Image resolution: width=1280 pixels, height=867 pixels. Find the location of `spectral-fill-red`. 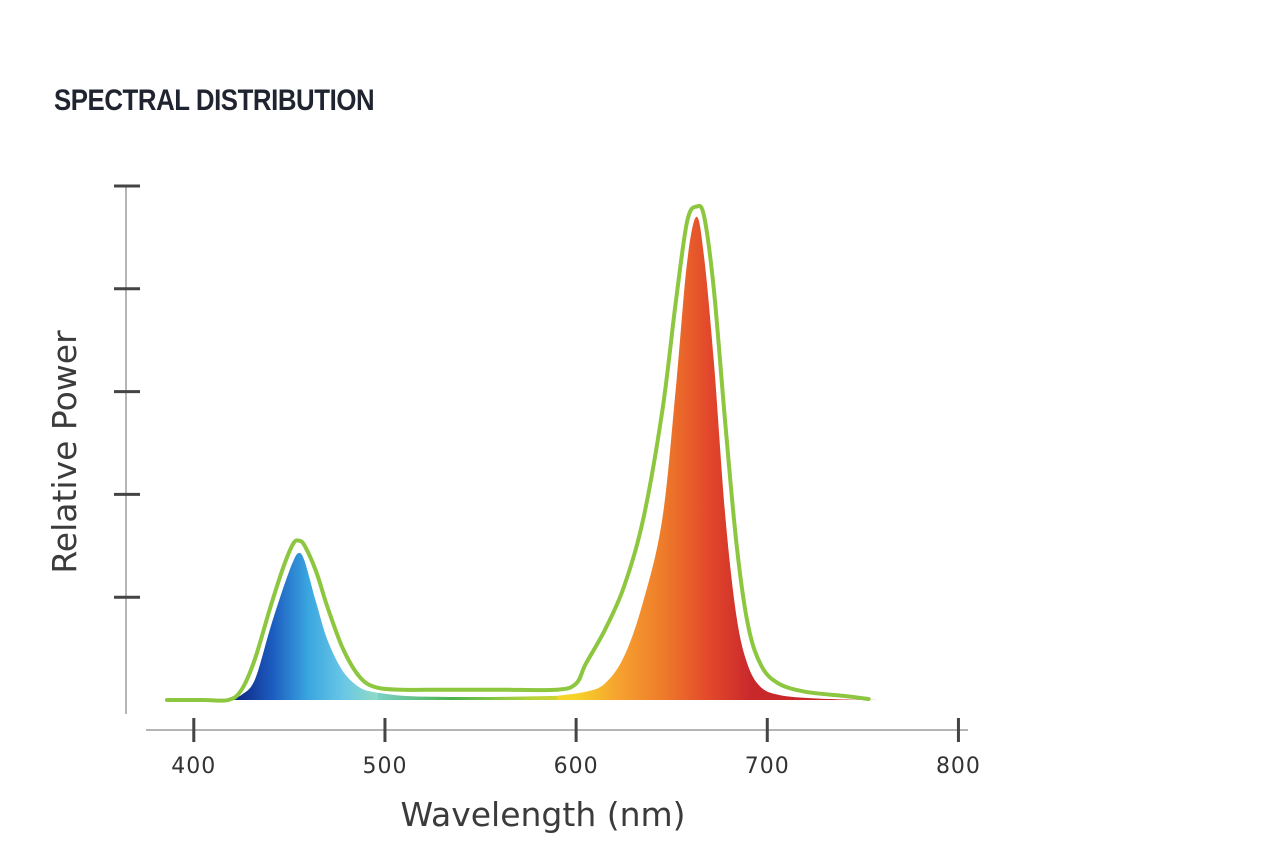

spectral-fill-red is located at coordinates (719, 458).